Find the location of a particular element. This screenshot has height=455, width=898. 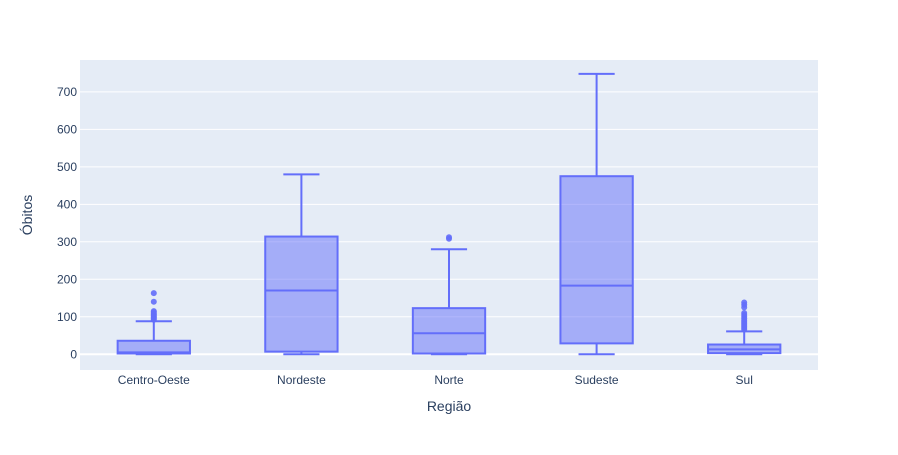

x-tick-label: Nordeste is located at coordinates (301, 380).